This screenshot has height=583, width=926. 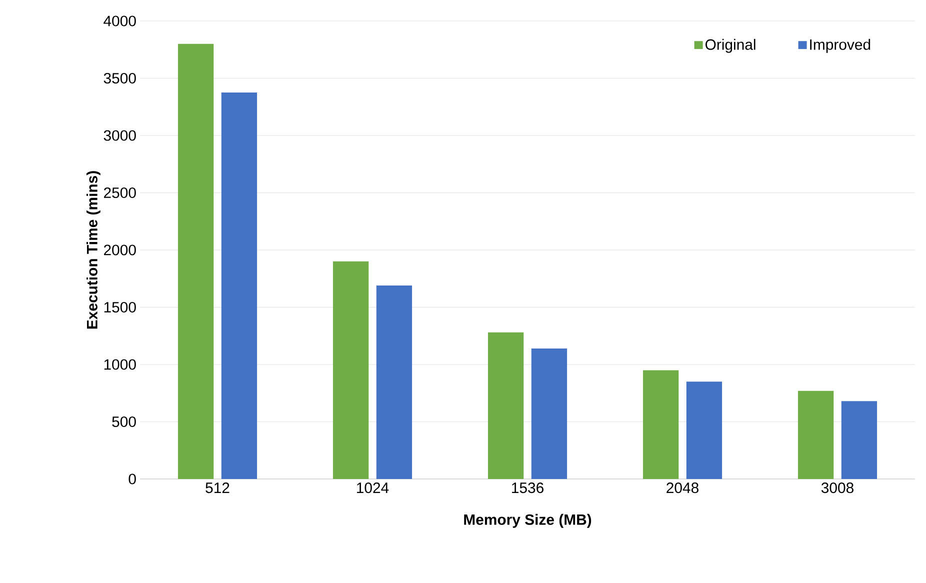 What do you see at coordinates (132, 479) in the screenshot?
I see `y-tick-label: 0` at bounding box center [132, 479].